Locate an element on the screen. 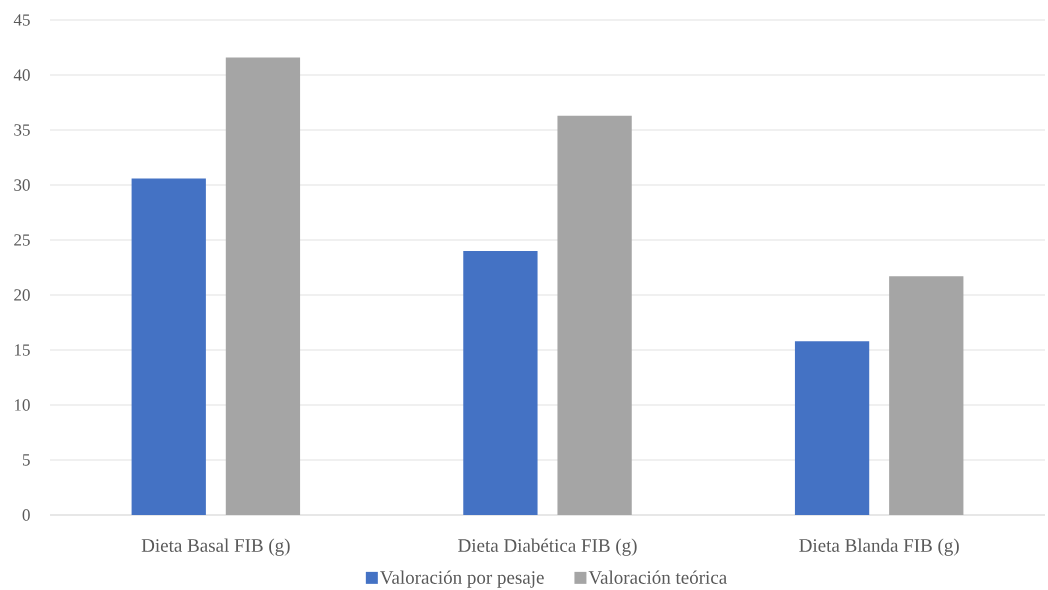 The image size is (1048, 590). y-tick-label: 25 is located at coordinates (22, 240).